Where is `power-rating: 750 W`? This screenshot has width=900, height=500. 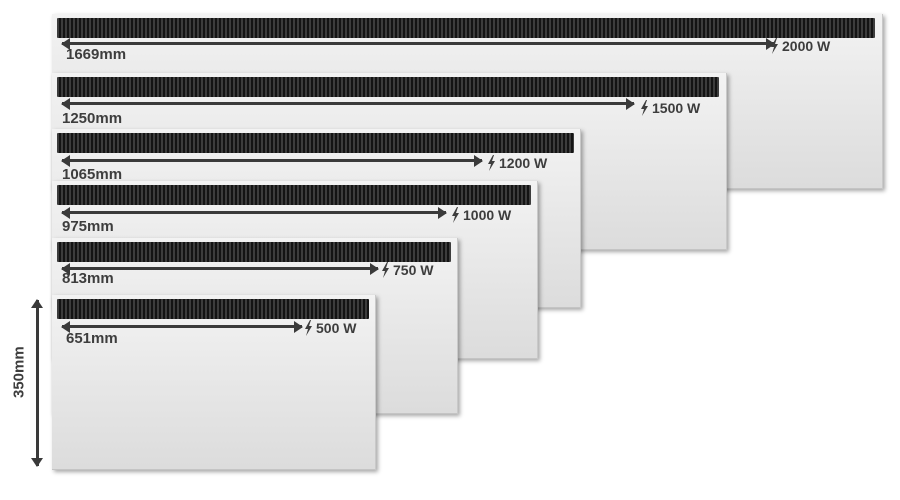 power-rating: 750 W is located at coordinates (407, 270).